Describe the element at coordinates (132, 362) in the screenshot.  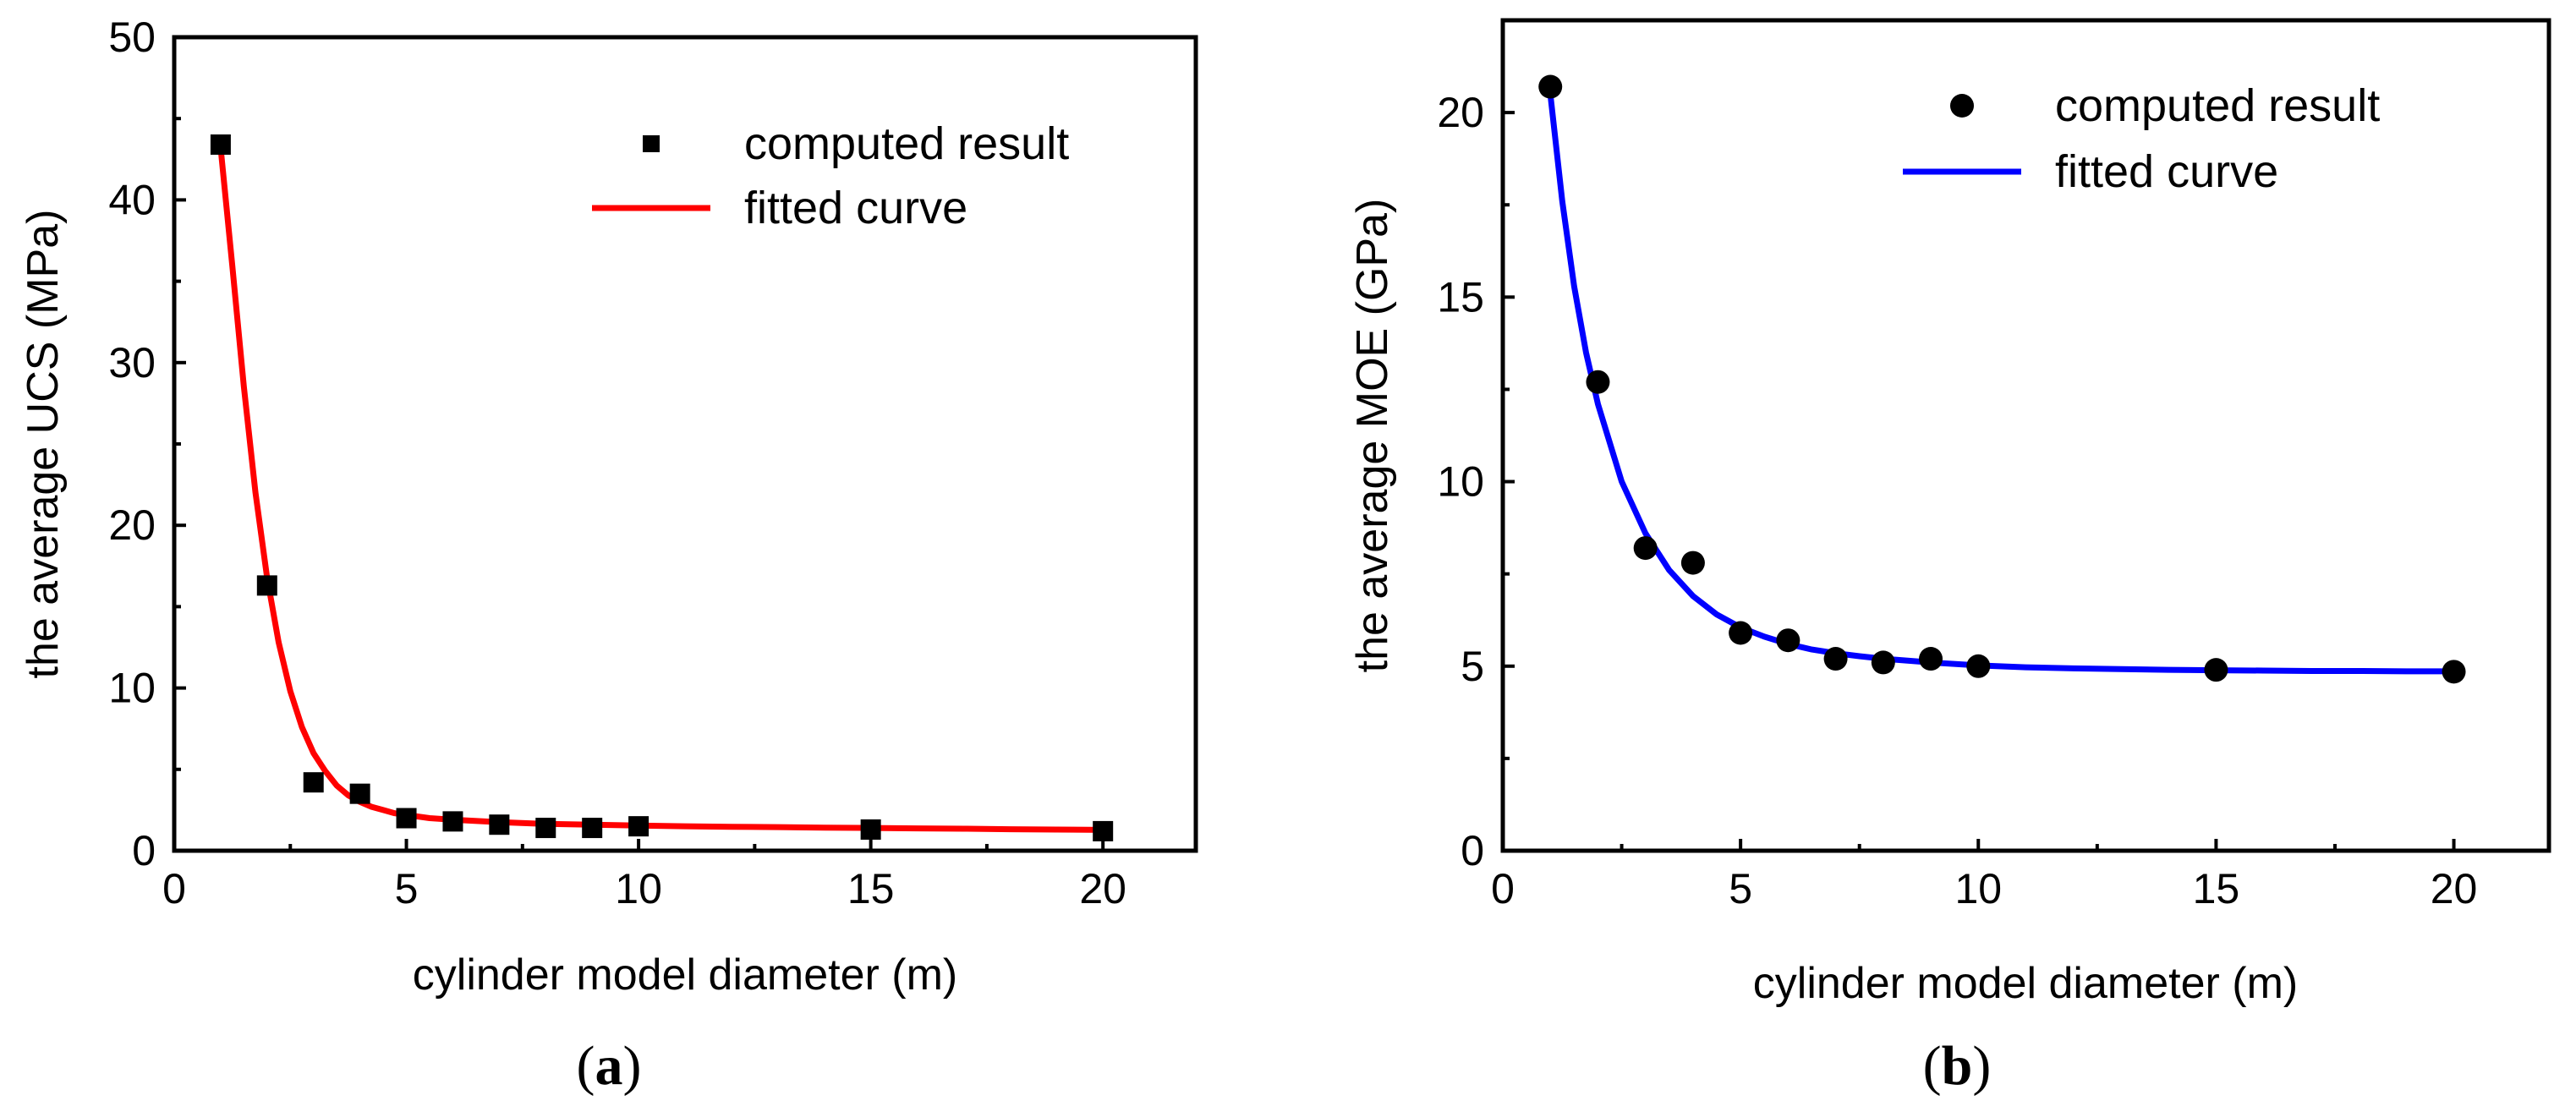
I see `y-tick-label: 30` at that location.